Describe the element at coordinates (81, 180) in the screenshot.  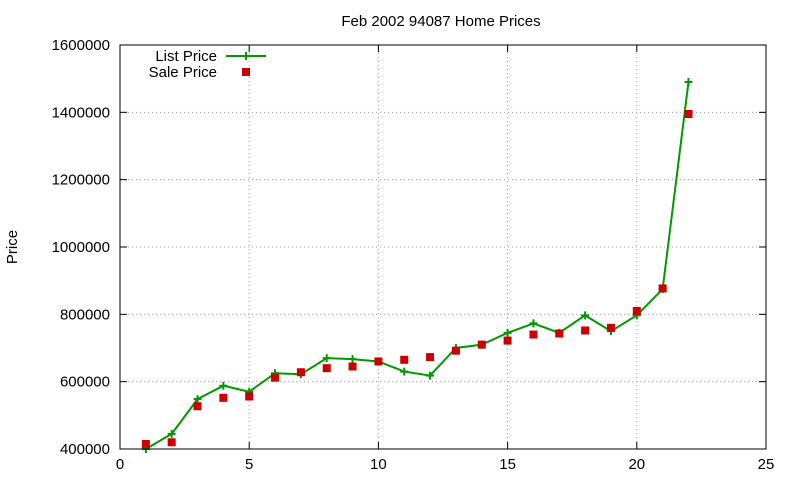
I see `y-tick-label: 1200000` at that location.